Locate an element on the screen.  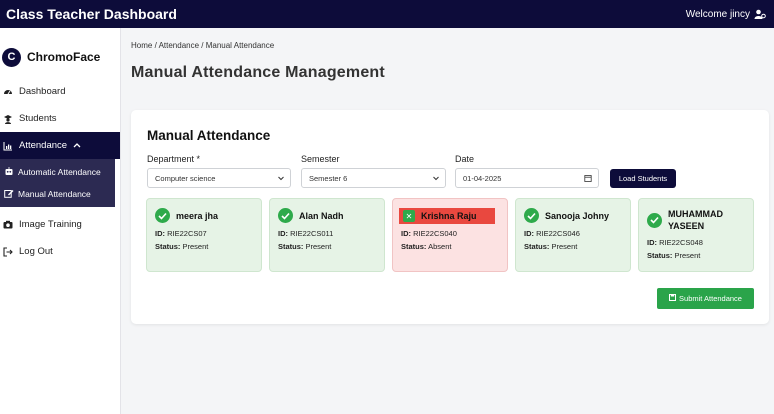
breadcrumb: Home / Attendance / Manual Attendance is located at coordinates (203, 45).